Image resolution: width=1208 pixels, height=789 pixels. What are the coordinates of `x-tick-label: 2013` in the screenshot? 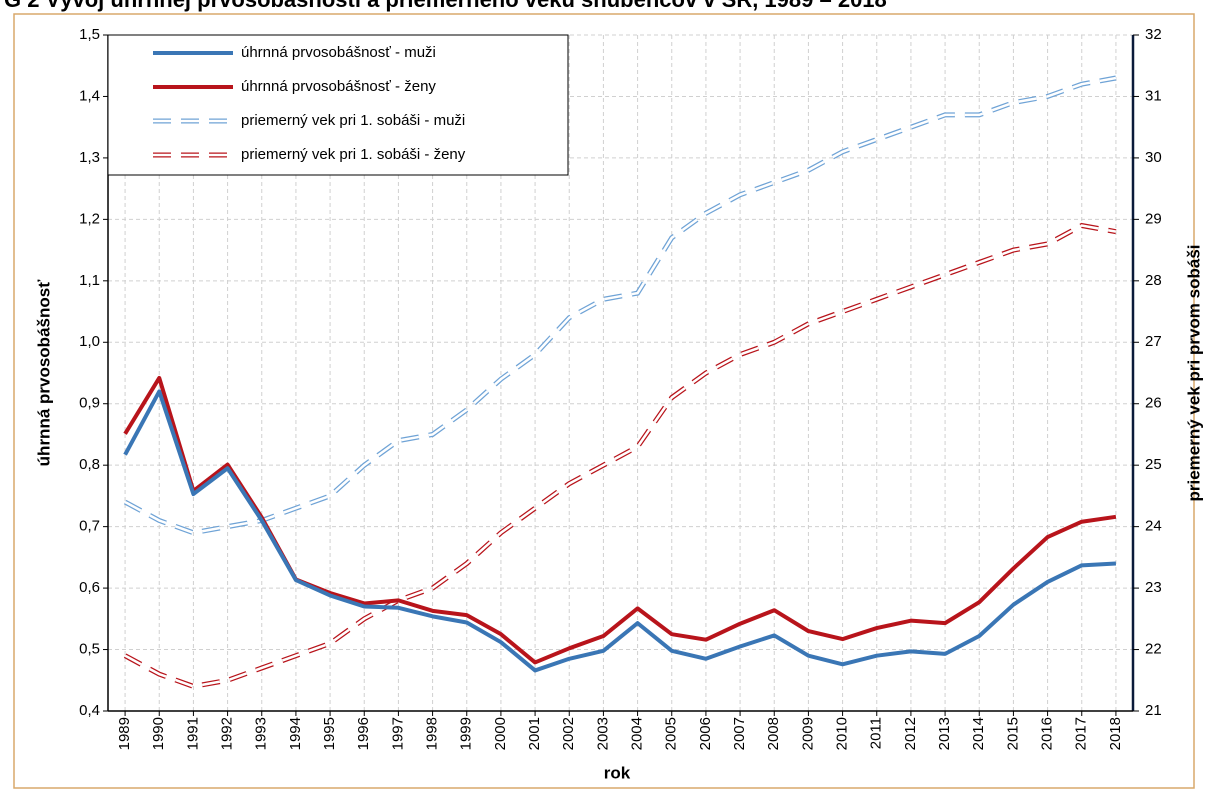 It's located at (944, 733).